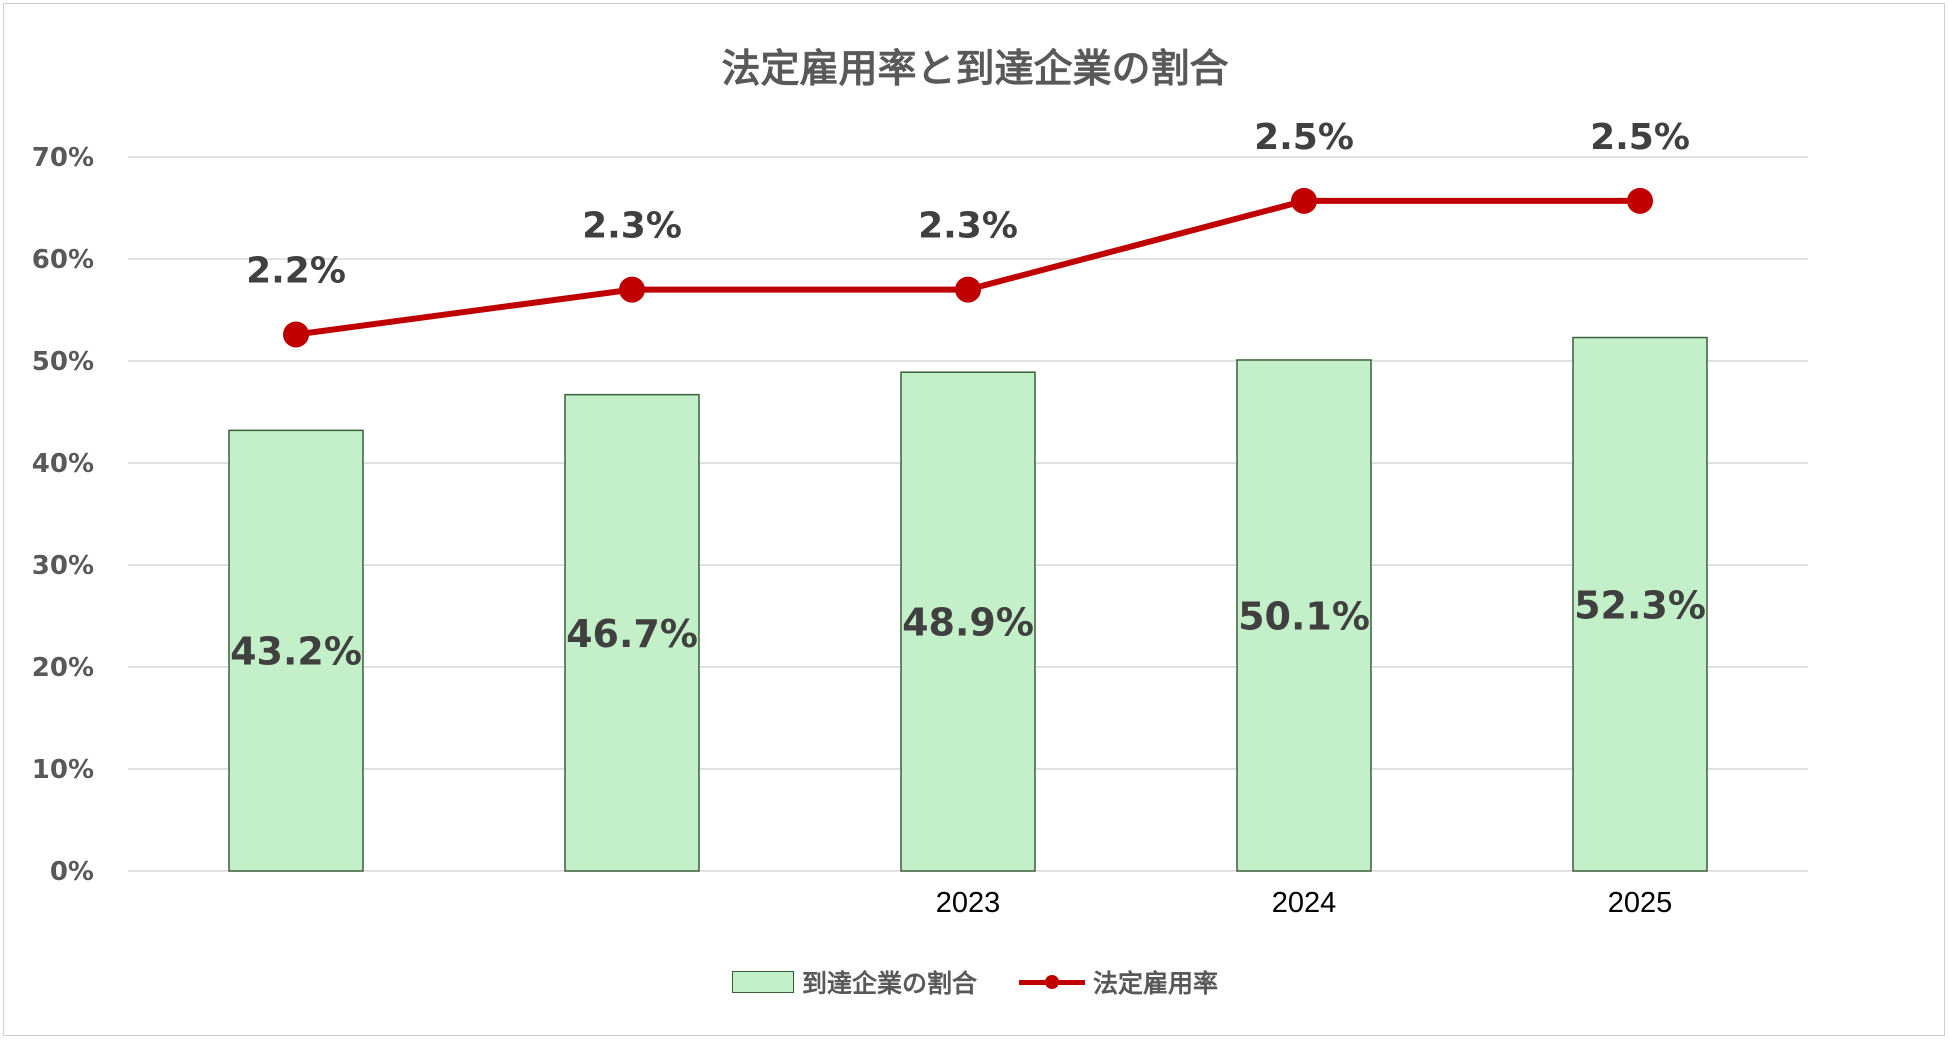 The height and width of the screenshot is (1041, 1950). What do you see at coordinates (63, 464) in the screenshot?
I see `y-tick-label: 40%` at bounding box center [63, 464].